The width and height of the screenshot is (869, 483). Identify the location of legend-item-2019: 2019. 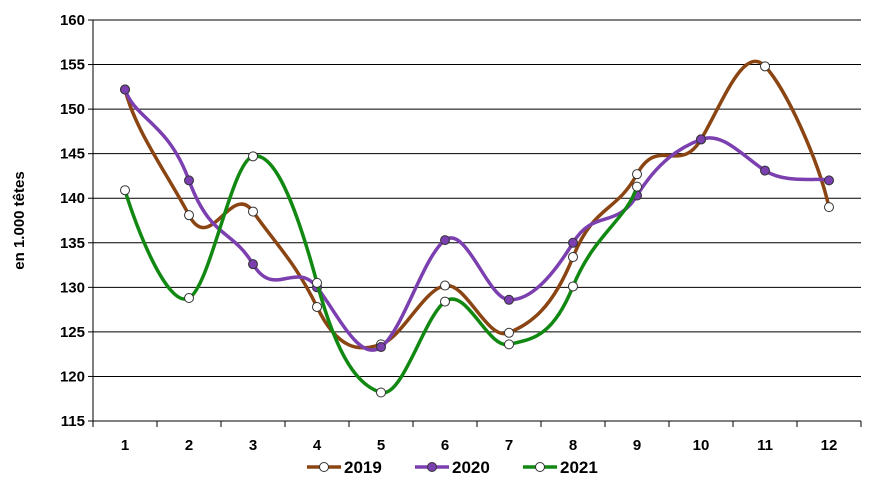
(344, 467).